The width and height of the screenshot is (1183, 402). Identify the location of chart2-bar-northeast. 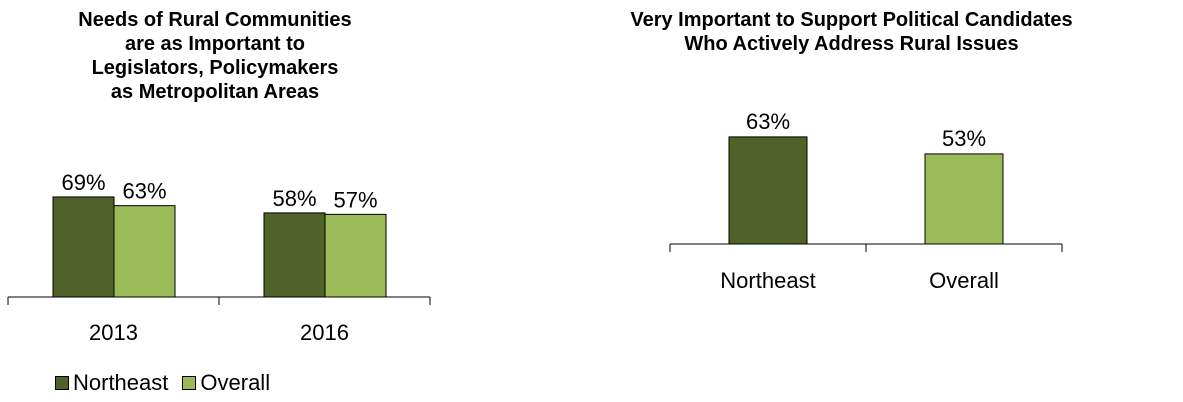
(768, 190).